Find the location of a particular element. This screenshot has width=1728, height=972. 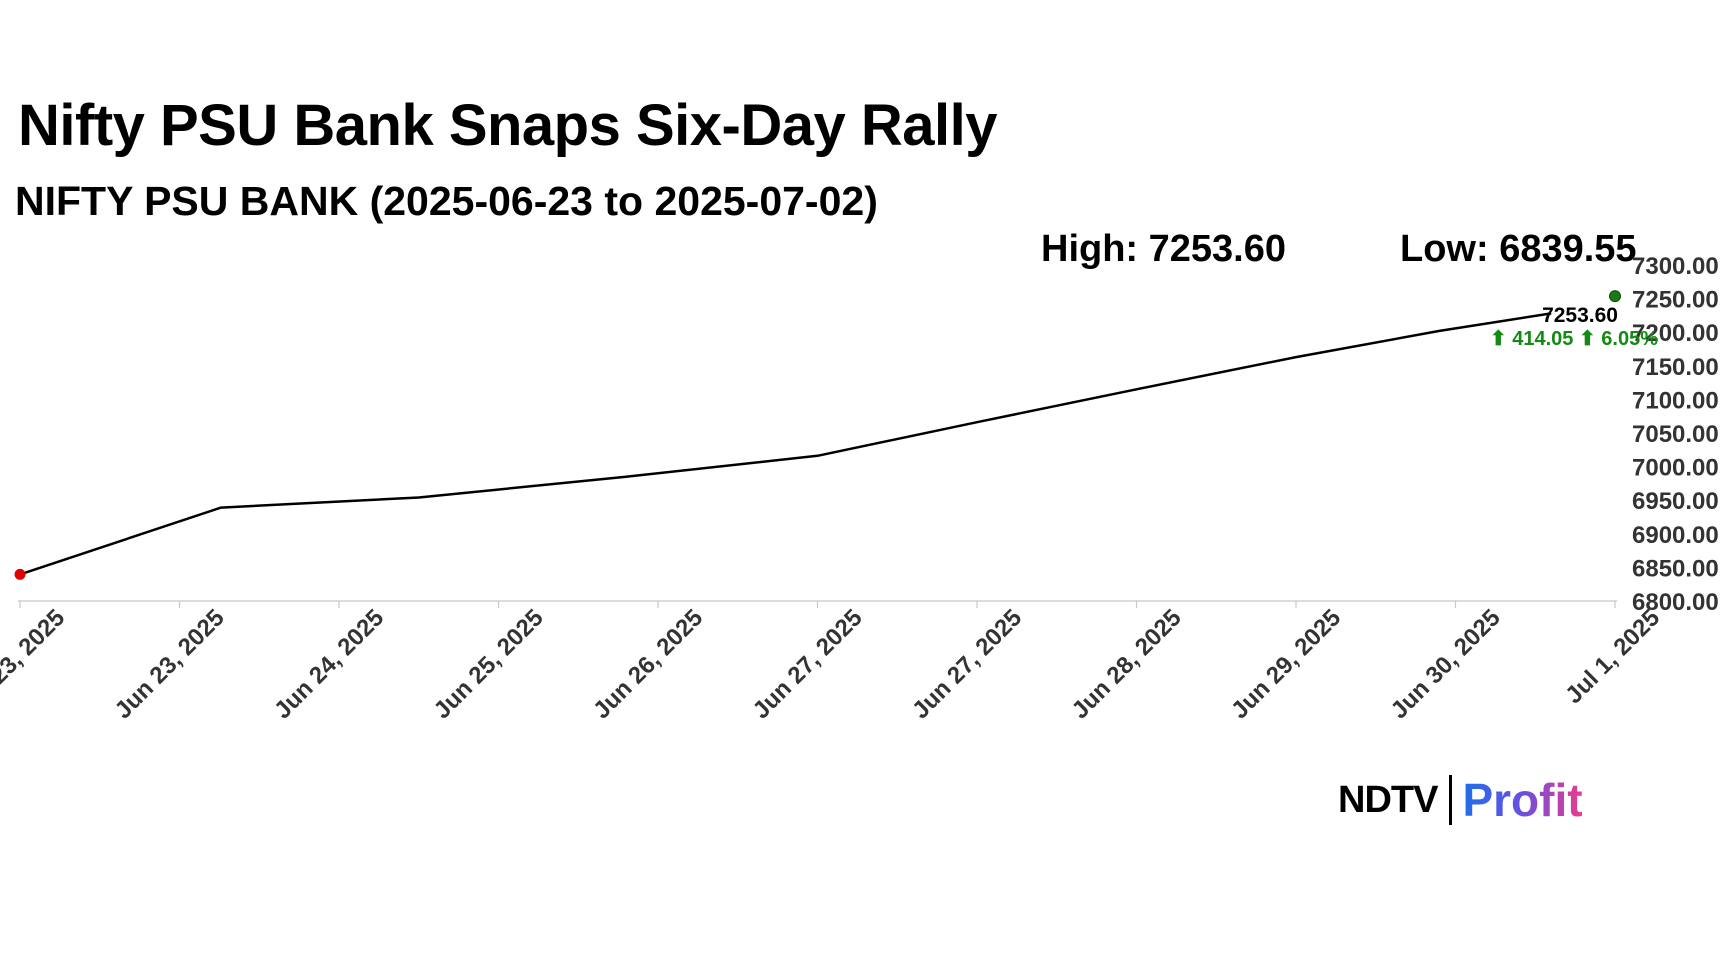

high-label: High: 7253.60 is located at coordinates (1163, 249).